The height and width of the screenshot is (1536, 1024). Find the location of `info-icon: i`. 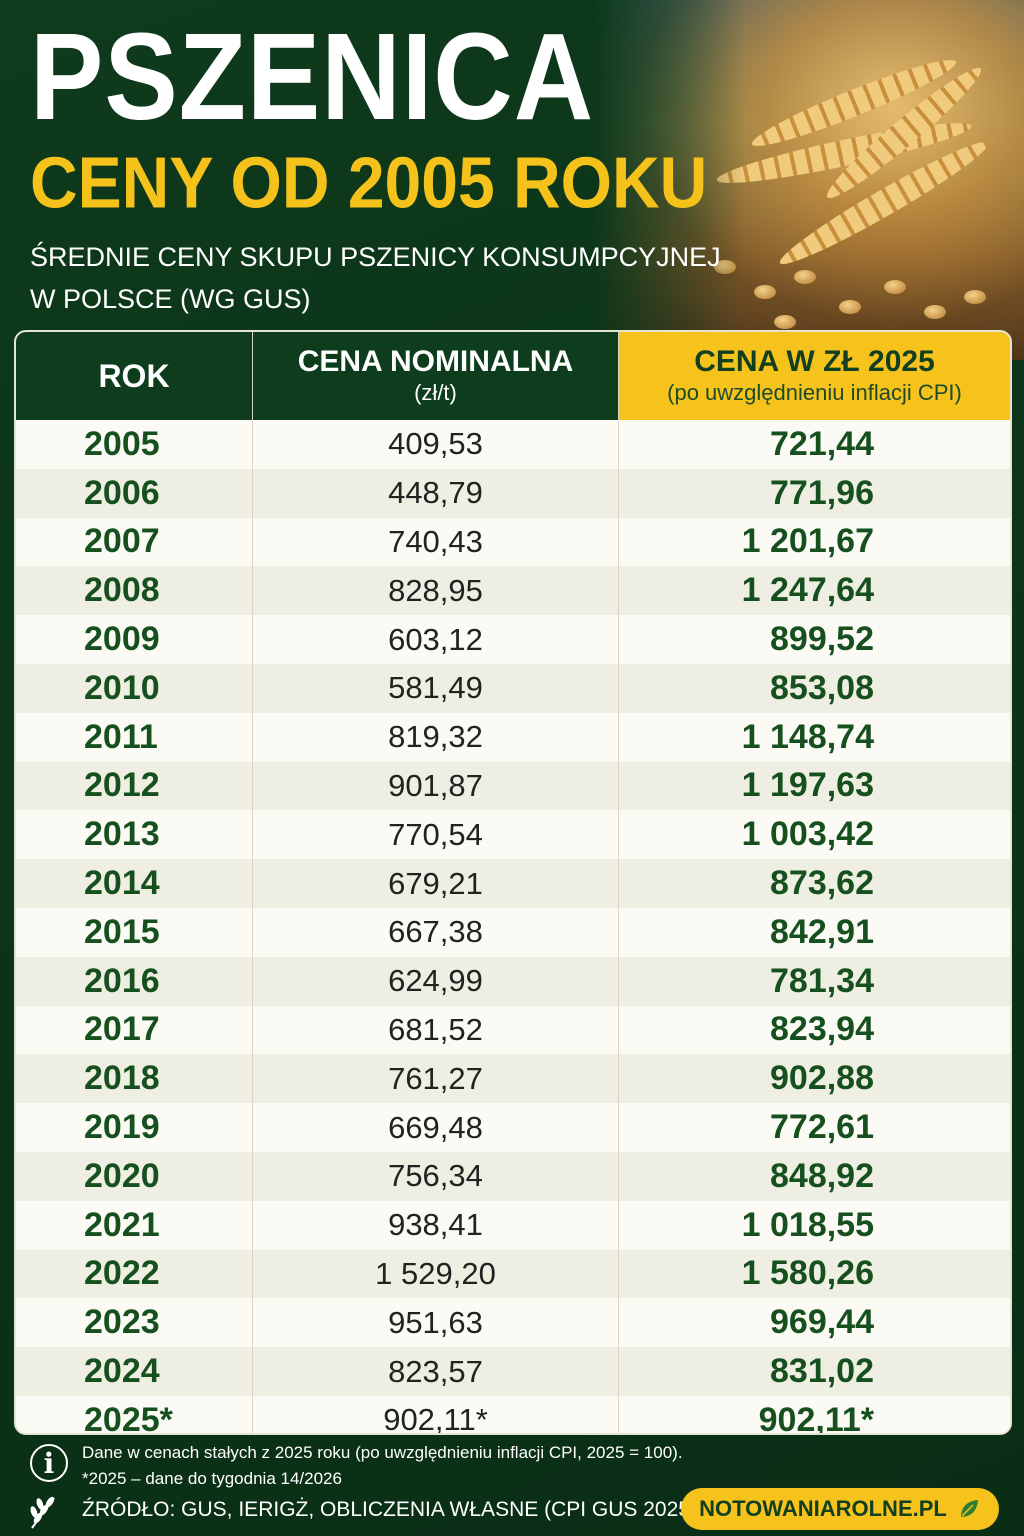

info-icon: i is located at coordinates (49, 1463).